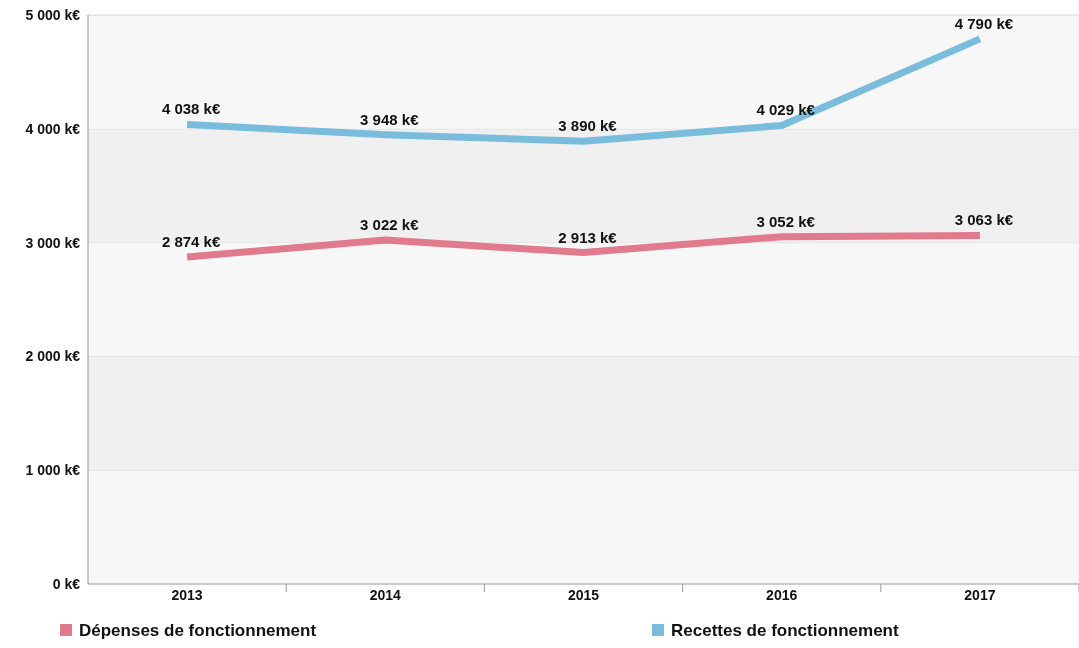  Describe the element at coordinates (53, 356) in the screenshot. I see `y-tick-label: 2 000 k€` at that location.